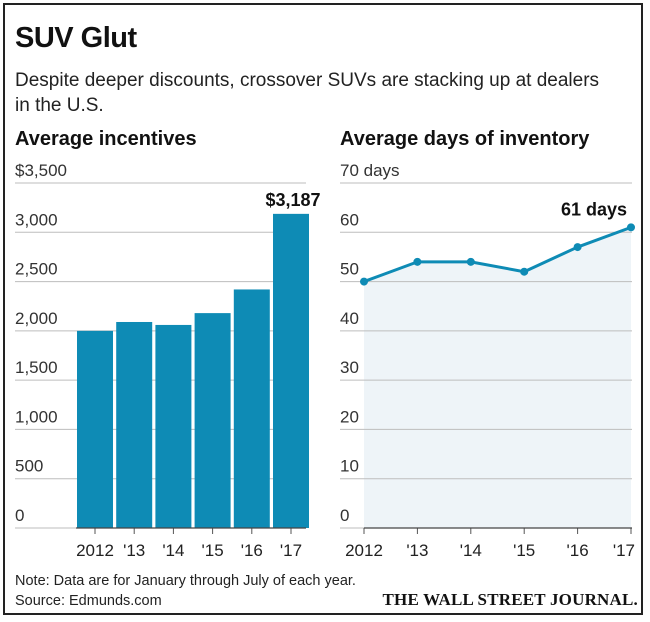 Image resolution: width=650 pixels, height=622 pixels. Describe the element at coordinates (291, 550) in the screenshot. I see `incentives-x-tick: '17` at that location.